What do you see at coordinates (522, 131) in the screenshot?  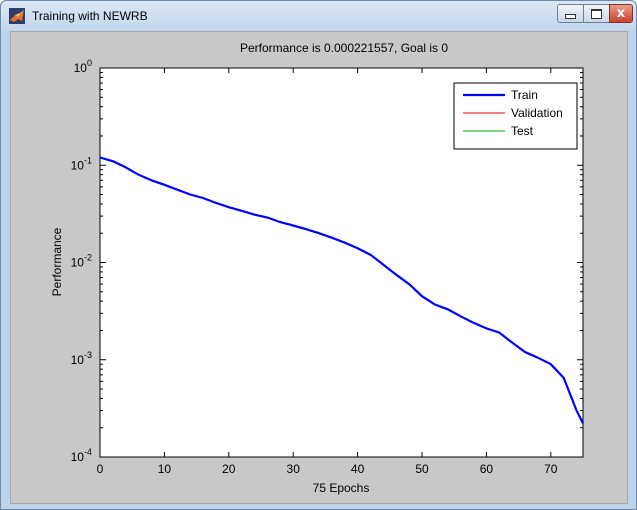 I see `legend-label-test: Test` at bounding box center [522, 131].